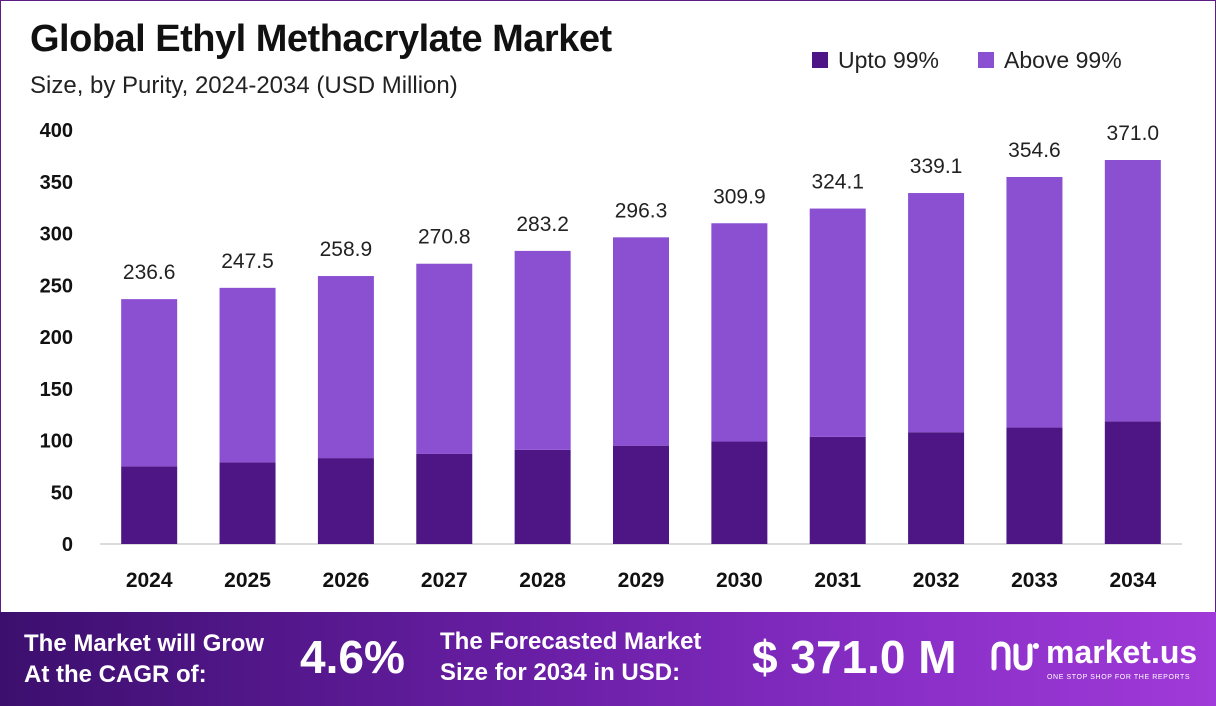  Describe the element at coordinates (144, 643) in the screenshot. I see `cagr-label-line1: The Market will Grow` at that location.